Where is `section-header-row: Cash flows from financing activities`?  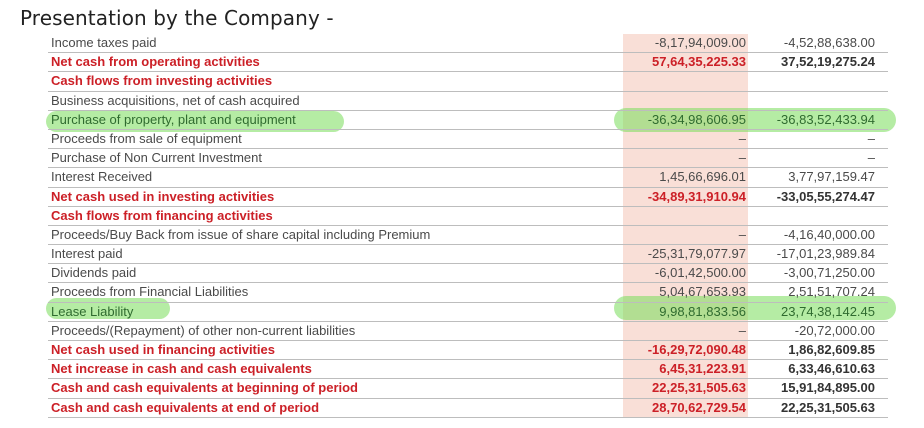
section-header-row: Cash flows from financing activities is located at coordinates (468, 216).